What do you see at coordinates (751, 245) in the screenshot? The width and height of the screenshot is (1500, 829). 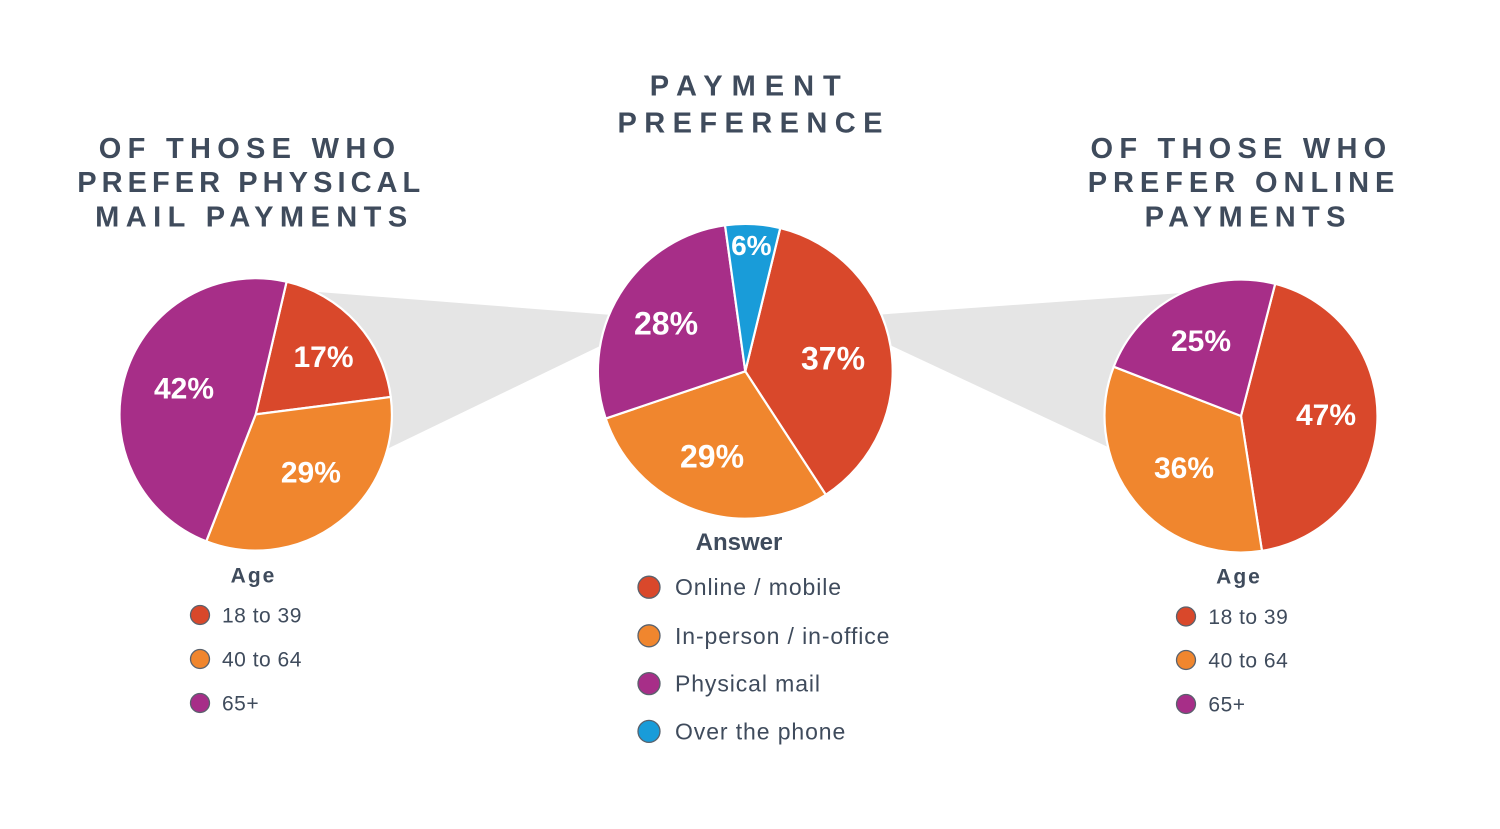 I see `svg-text: 6%` at bounding box center [751, 245].